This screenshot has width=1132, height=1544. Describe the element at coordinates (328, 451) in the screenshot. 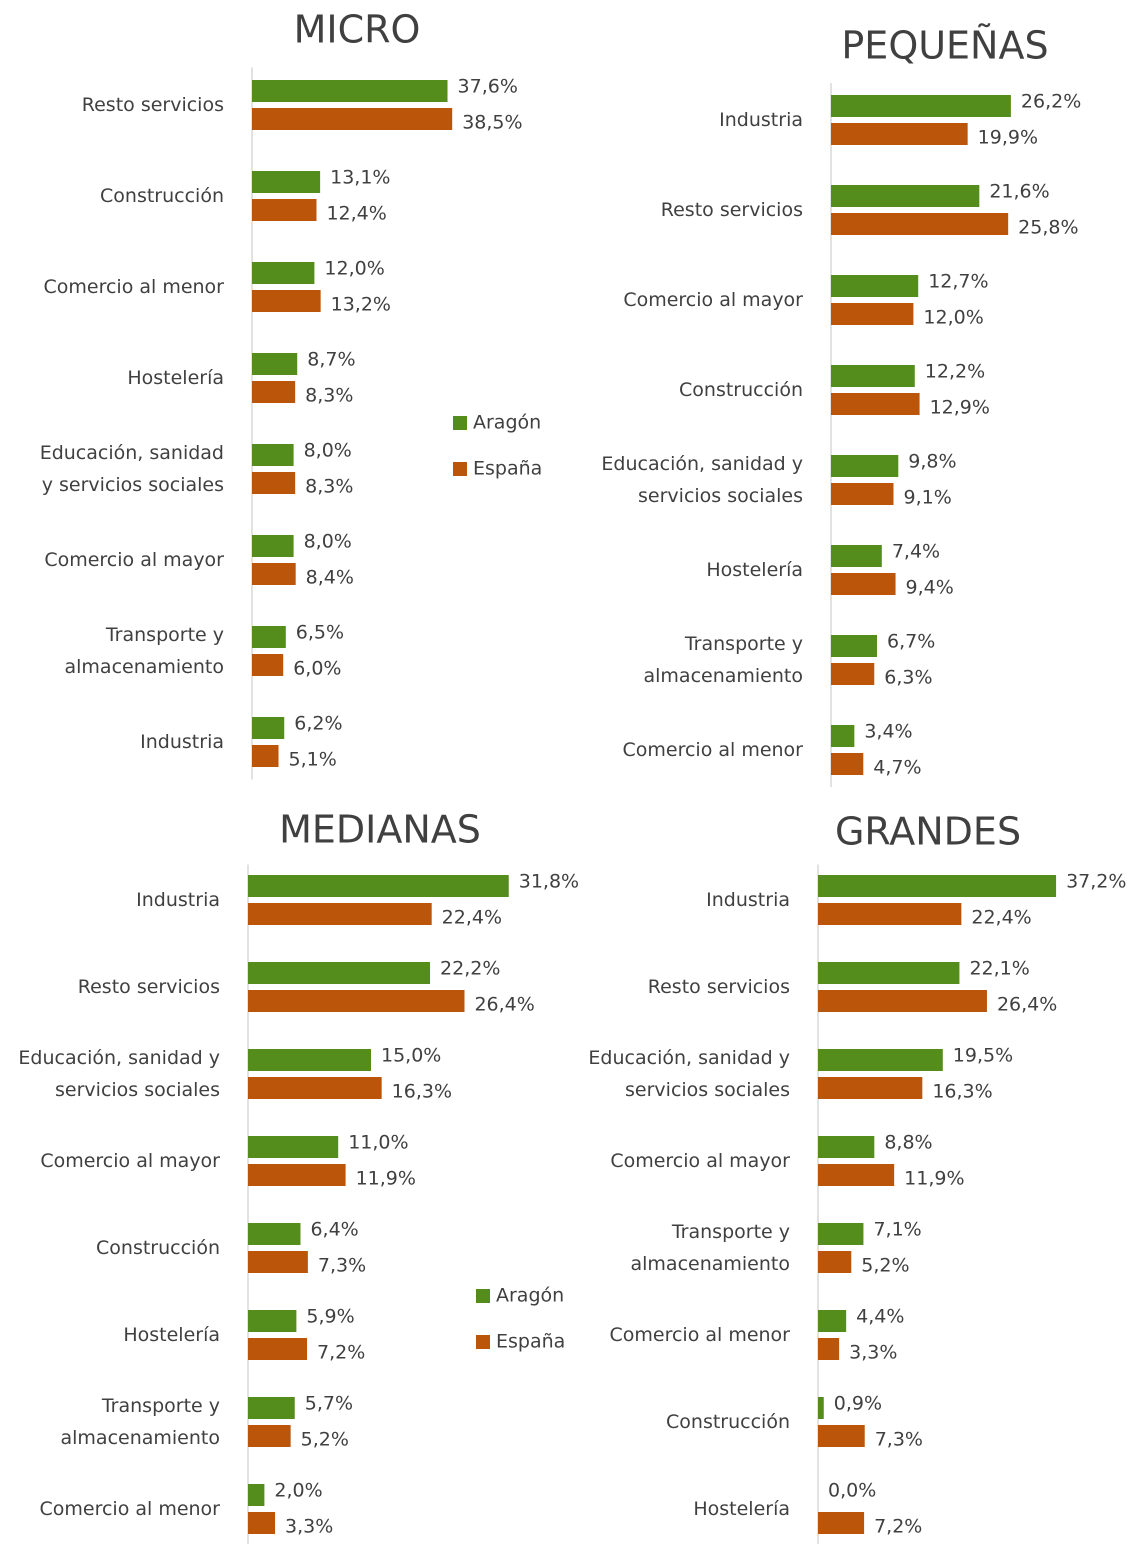

I see `value-label: 8,0%` at that location.